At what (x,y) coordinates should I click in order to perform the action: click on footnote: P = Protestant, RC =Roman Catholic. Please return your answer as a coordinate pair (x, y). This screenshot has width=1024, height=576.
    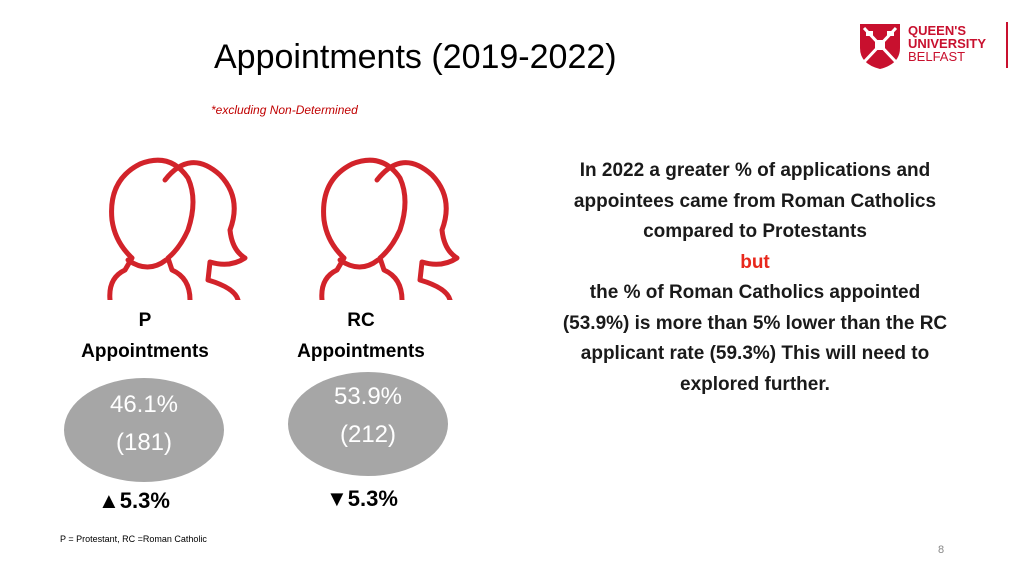
    Looking at the image, I should click on (133, 539).